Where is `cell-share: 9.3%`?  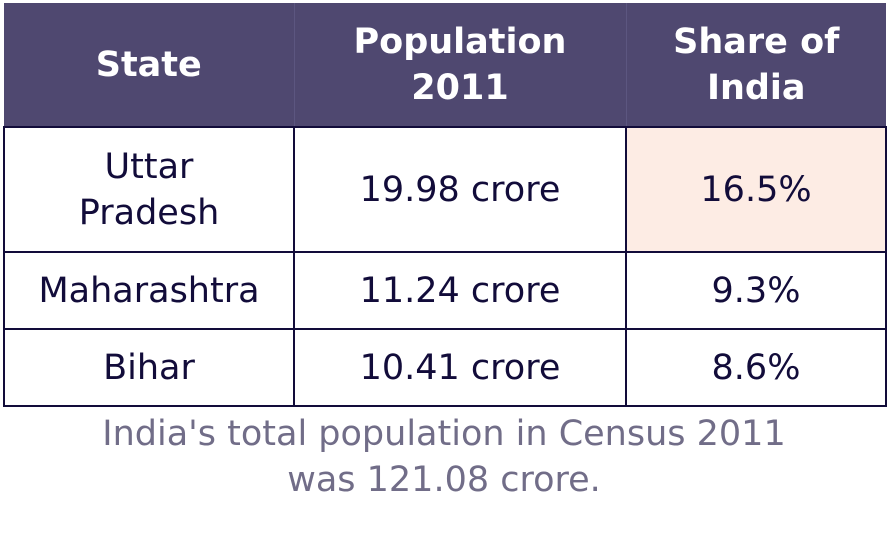
cell-share: 9.3% is located at coordinates (756, 290).